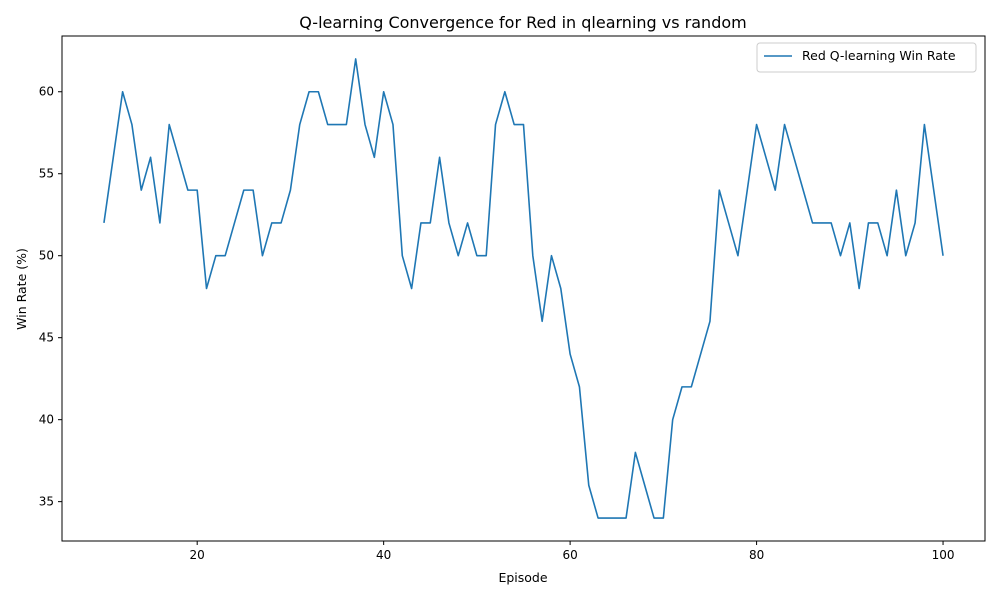 The width and height of the screenshot is (1000, 600). I want to click on x-tick-label: 80, so click(756, 555).